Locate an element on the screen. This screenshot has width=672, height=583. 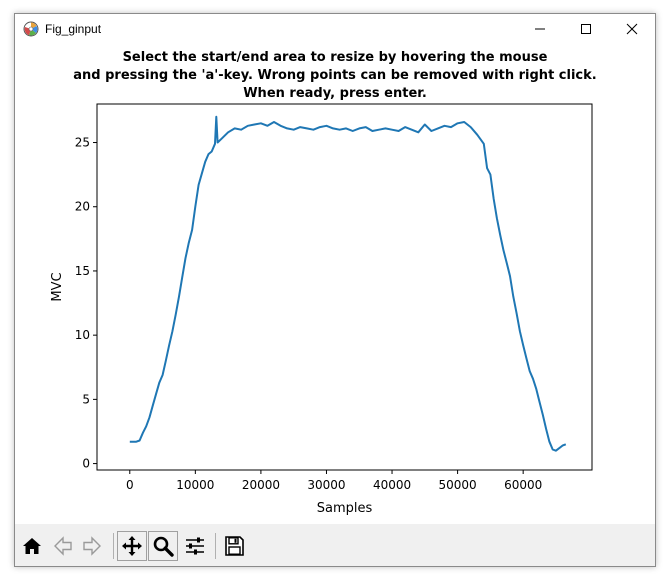
x-tick-label: 20000 is located at coordinates (261, 485).